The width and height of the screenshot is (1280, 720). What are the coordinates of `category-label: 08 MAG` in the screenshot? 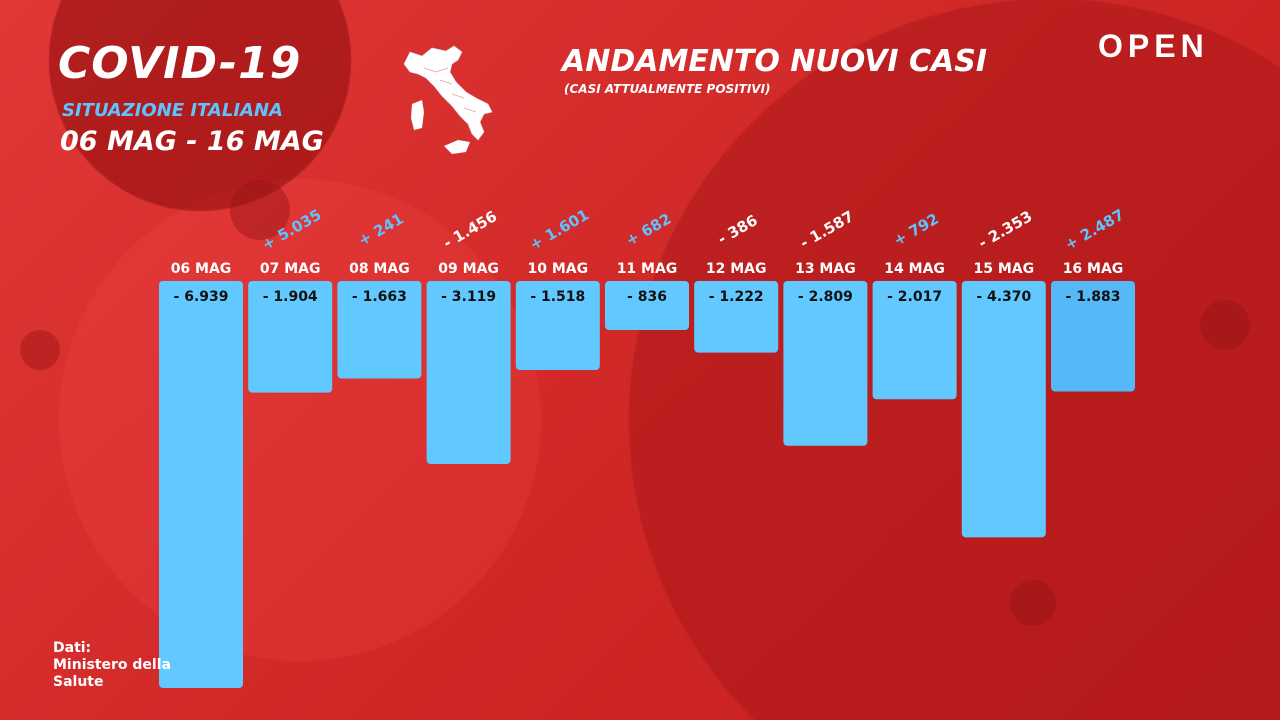 It's located at (379, 269).